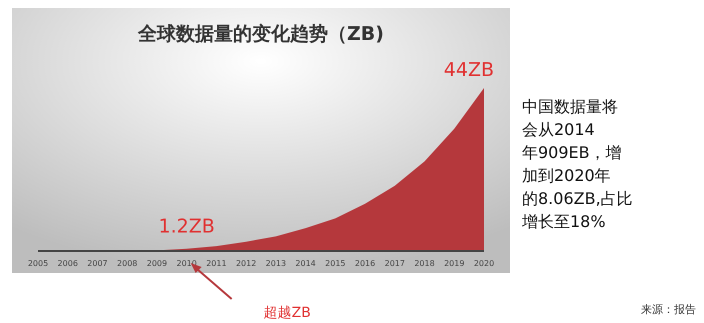 The image size is (704, 323). What do you see at coordinates (454, 263) in the screenshot?
I see `x-tick-label: 2019` at bounding box center [454, 263].